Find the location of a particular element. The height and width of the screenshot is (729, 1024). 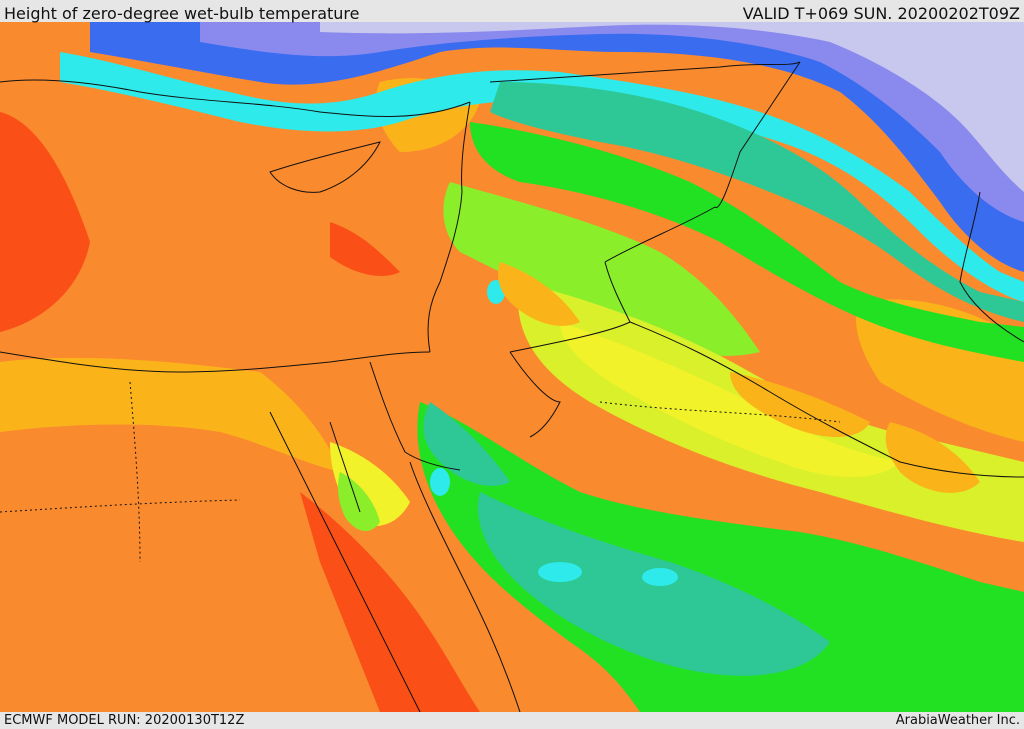

border-syria-iraq is located at coordinates (645, 72).